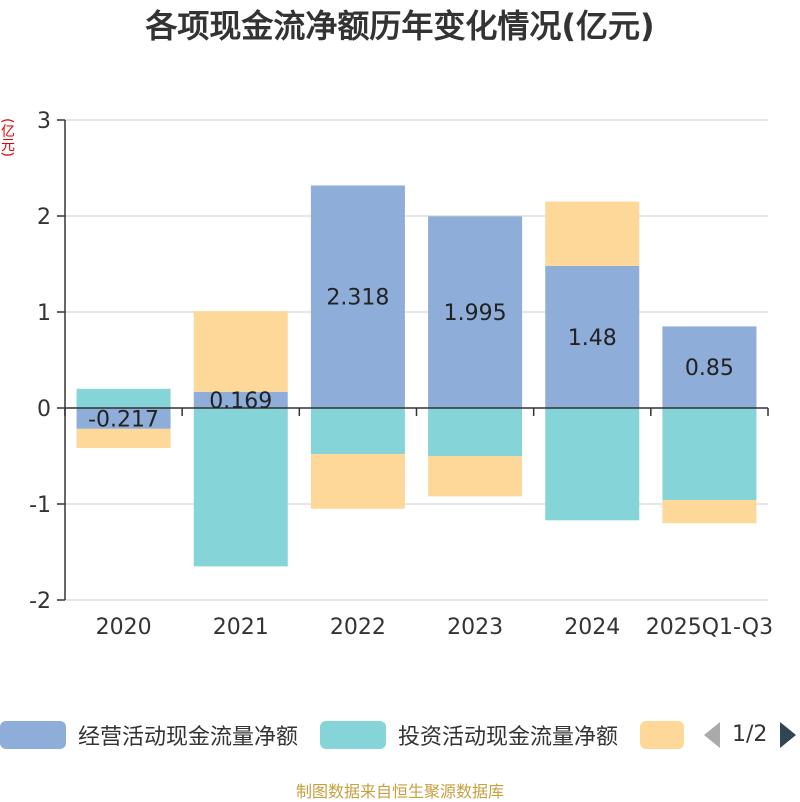  I want to click on x-tick-label: 2022, so click(358, 627).